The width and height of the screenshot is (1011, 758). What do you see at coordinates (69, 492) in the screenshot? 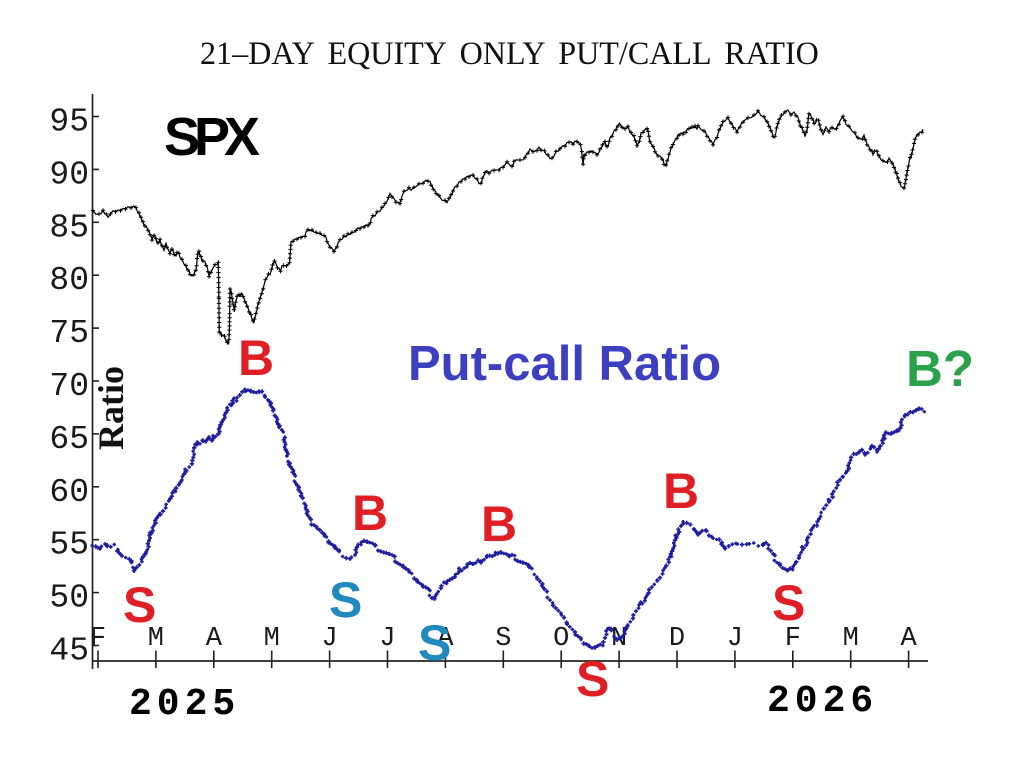
I see `svg-text: 60` at bounding box center [69, 492].